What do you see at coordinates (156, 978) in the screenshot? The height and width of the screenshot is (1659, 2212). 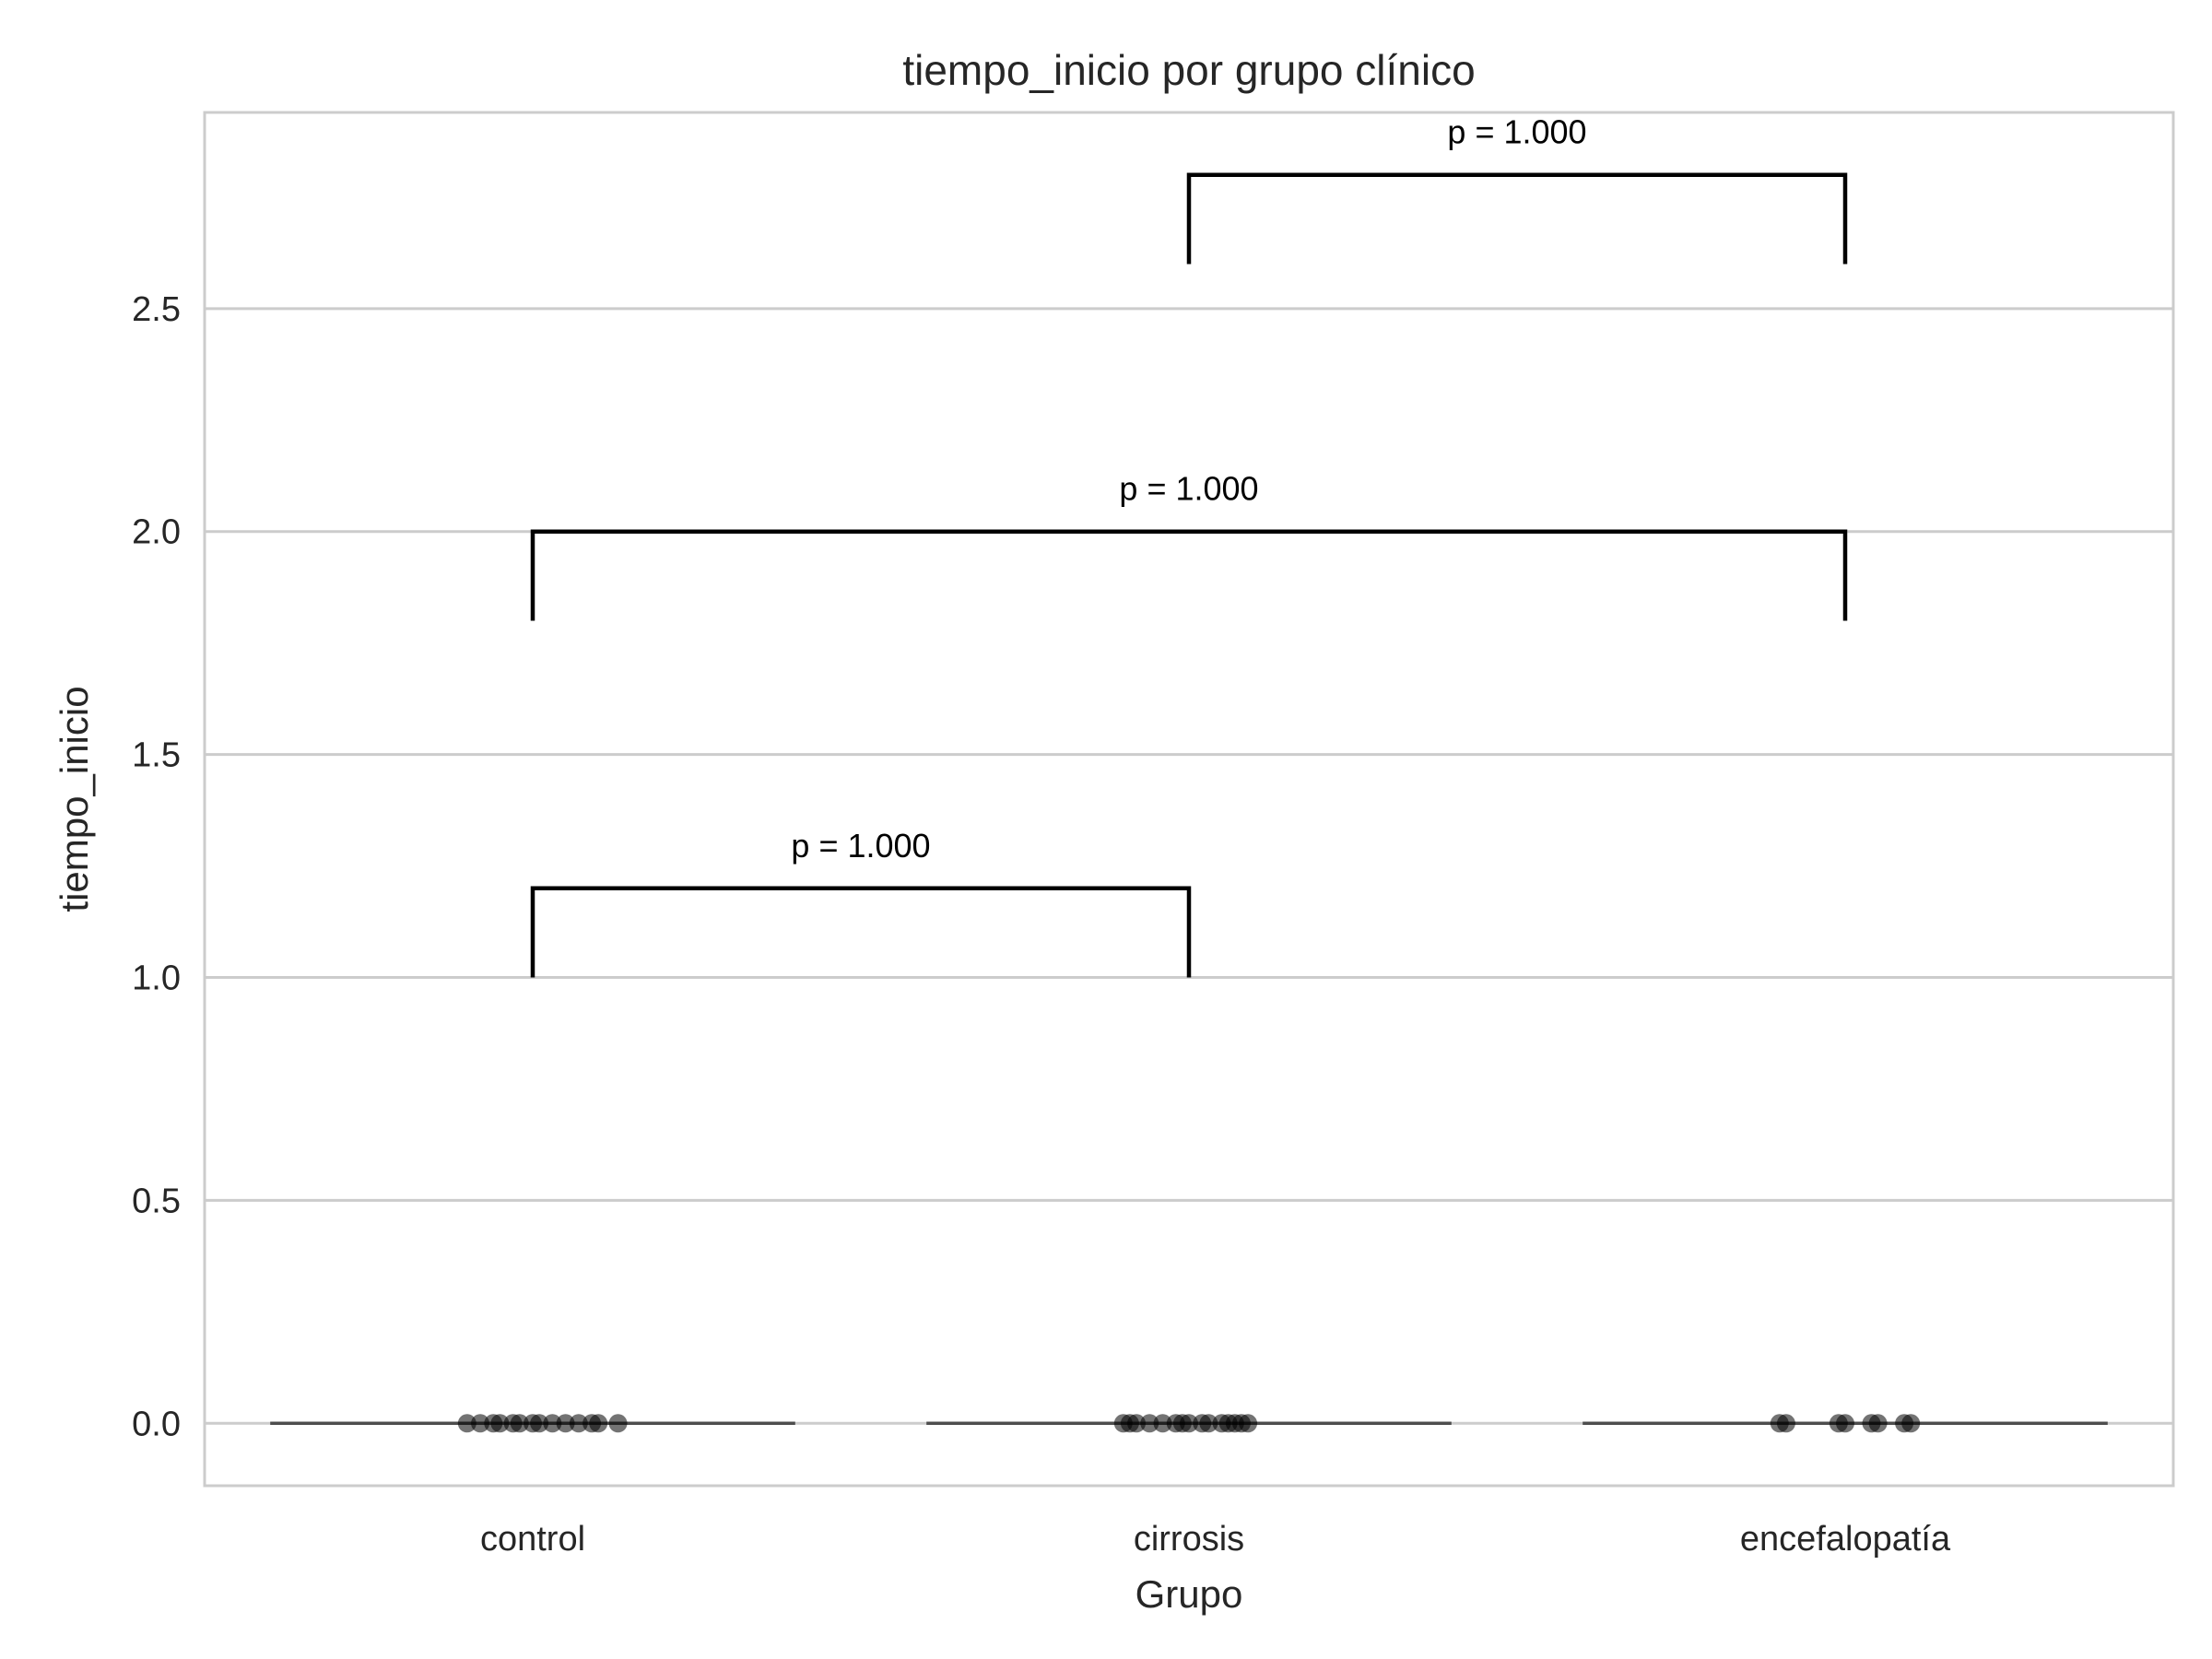 I see `y-tick-label: 1.0` at bounding box center [156, 978].